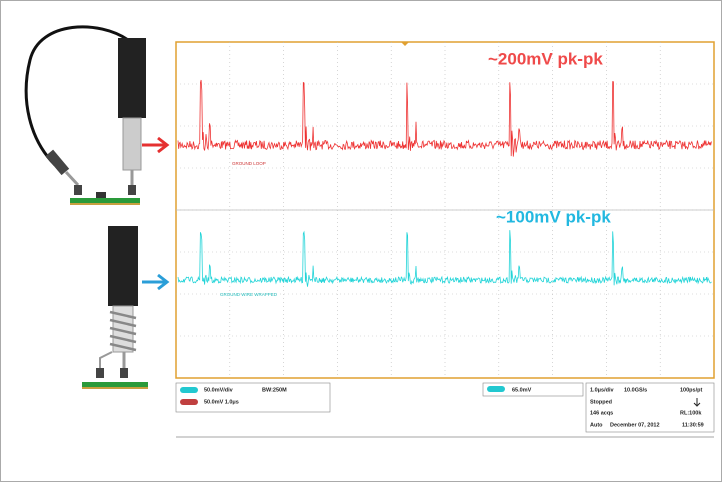 This screenshot has width=722, height=482. I want to click on status-text: 1.0μs/div, so click(602, 390).